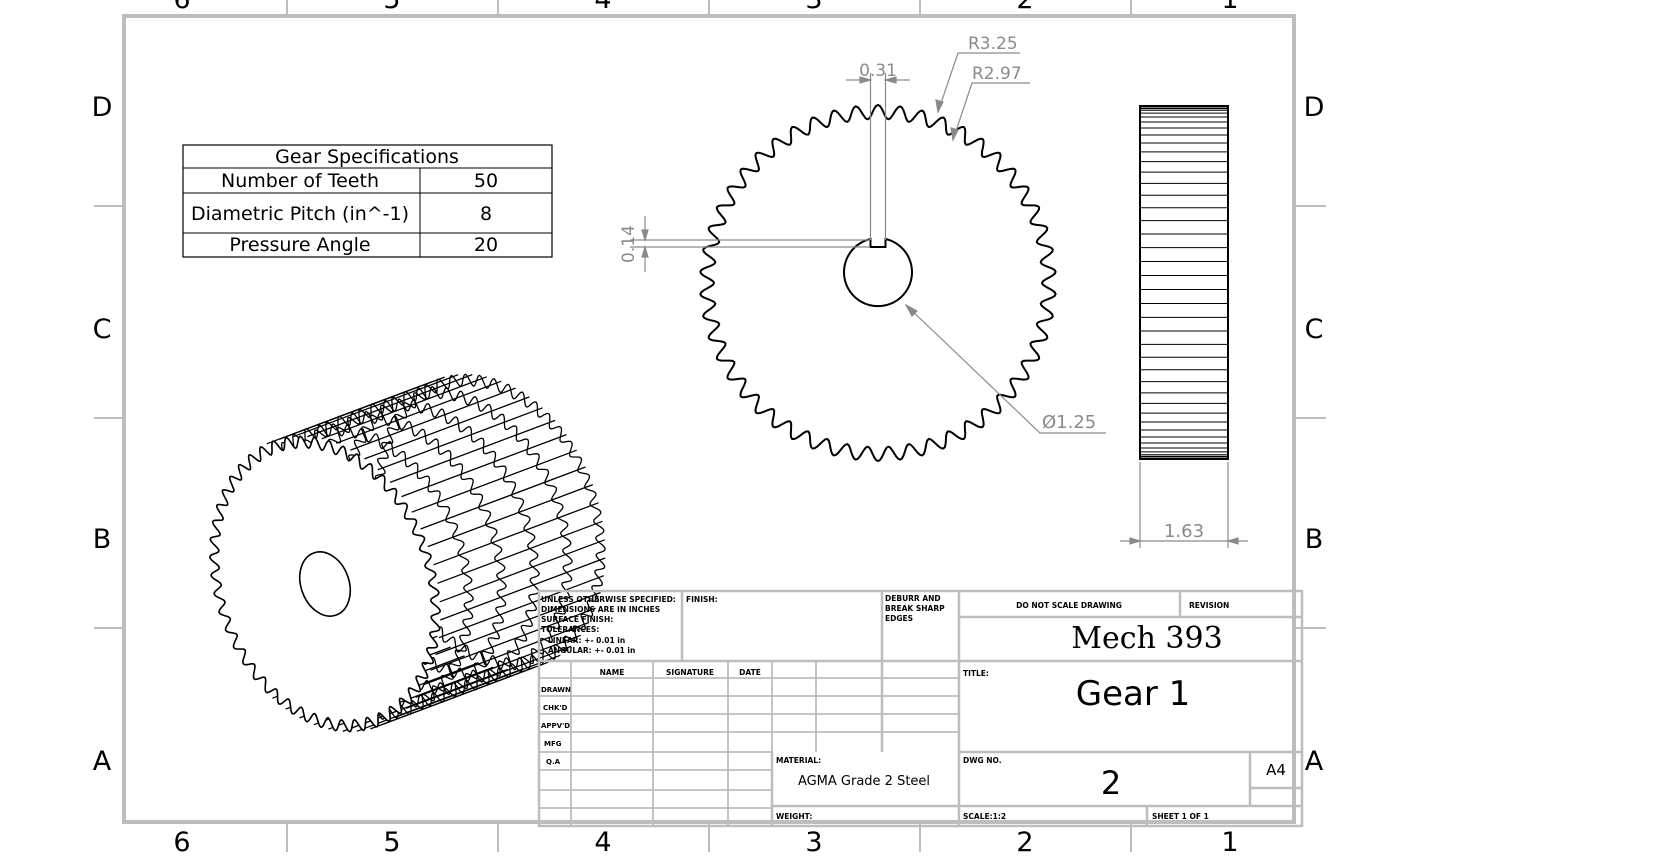 This screenshot has width=1668, height=865. Describe the element at coordinates (690, 672) in the screenshot. I see `header-signature: SIGNATURE` at that location.